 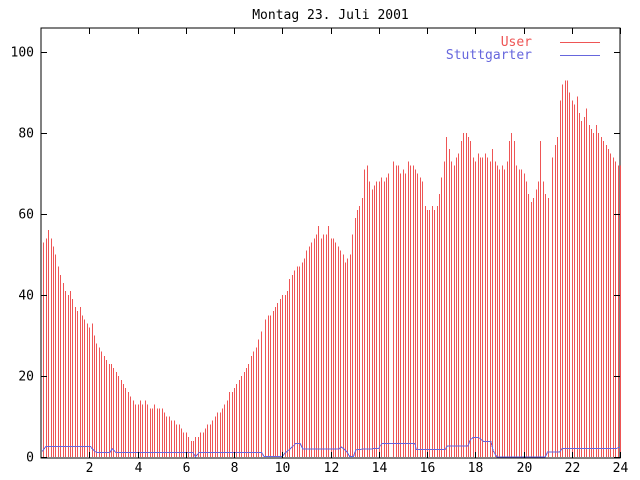 I want to click on y-tick-label: 0, so click(x=30, y=458).